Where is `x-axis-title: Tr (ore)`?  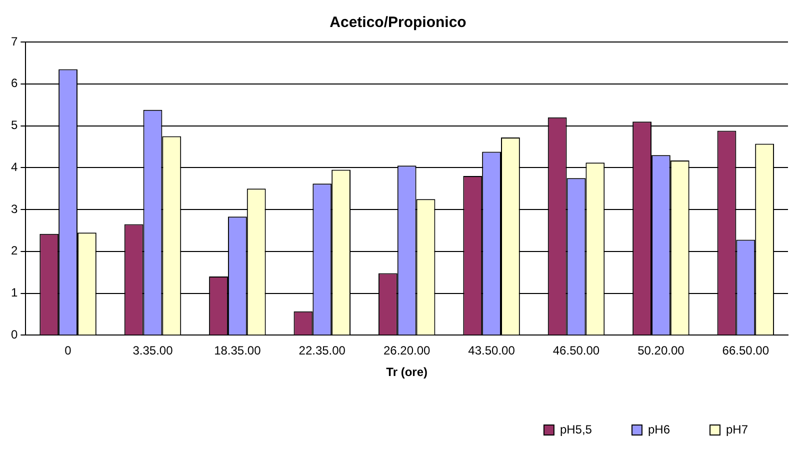
x-axis-title: Tr (ore) is located at coordinates (407, 372).